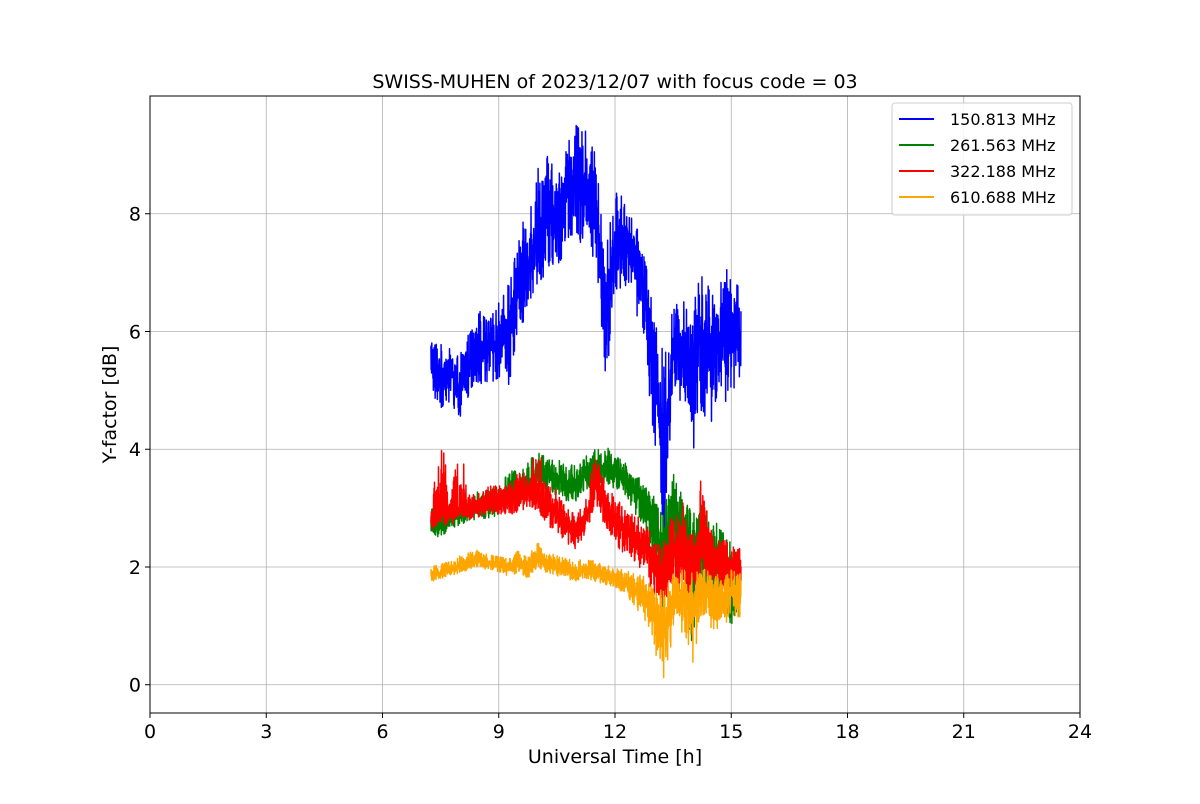  I want to click on x-tick-label: 0, so click(150, 732).